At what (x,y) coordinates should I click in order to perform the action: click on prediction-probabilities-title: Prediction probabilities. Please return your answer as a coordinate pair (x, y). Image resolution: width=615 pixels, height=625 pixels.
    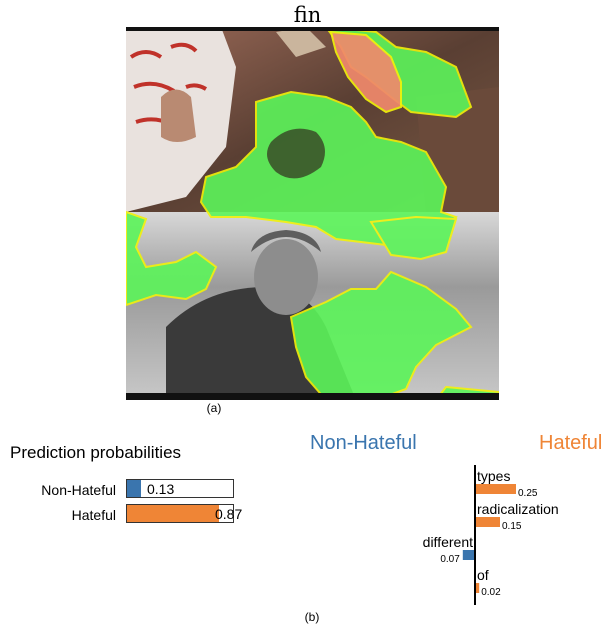
    Looking at the image, I should click on (96, 452).